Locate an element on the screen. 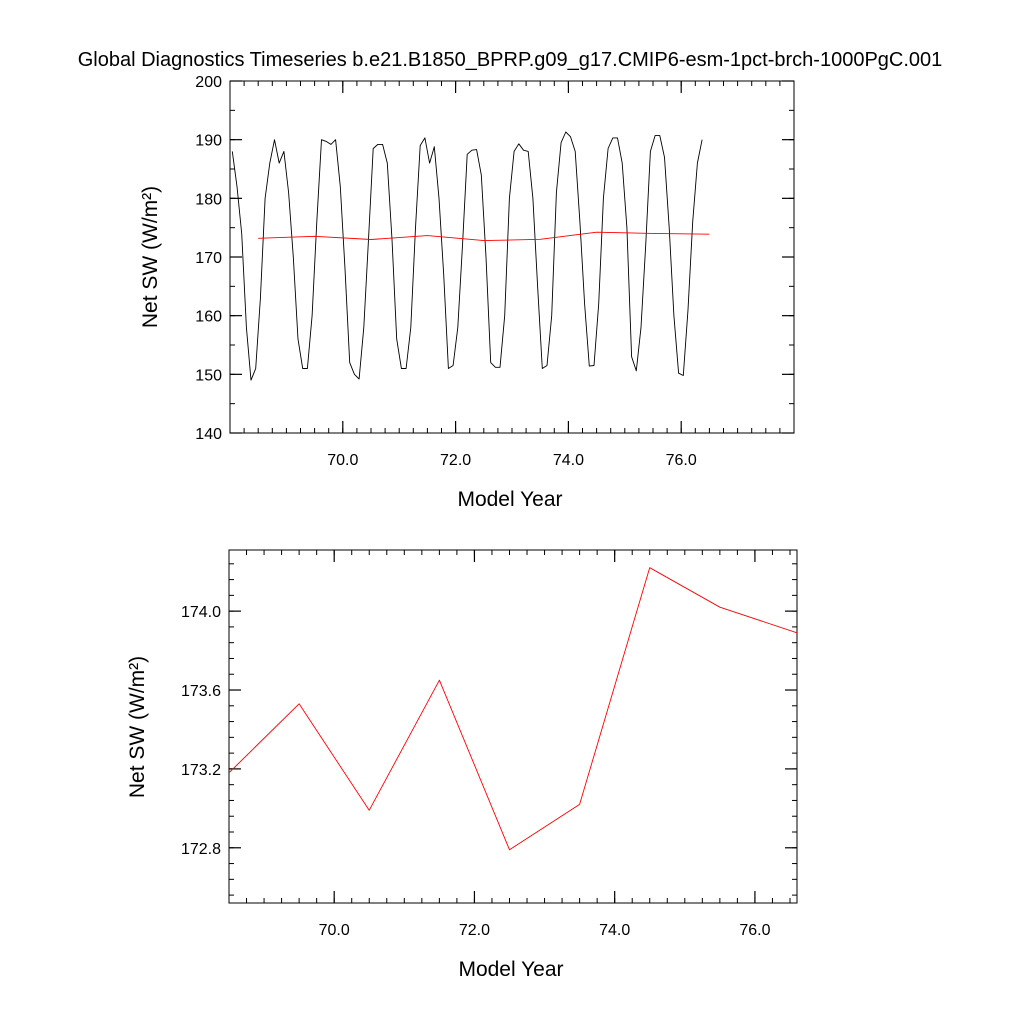 Image resolution: width=1024 pixels, height=1024 pixels. top-y-axis-title: Net SW (W/m²) is located at coordinates (150, 257).